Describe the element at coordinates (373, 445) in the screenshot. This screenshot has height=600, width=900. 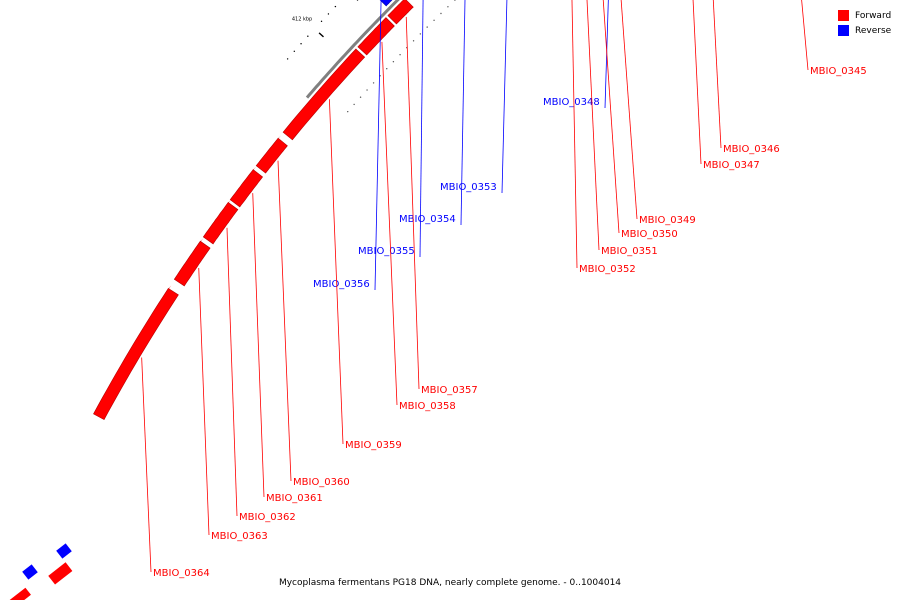
I see `gene-label: MBIO_0359` at that location.